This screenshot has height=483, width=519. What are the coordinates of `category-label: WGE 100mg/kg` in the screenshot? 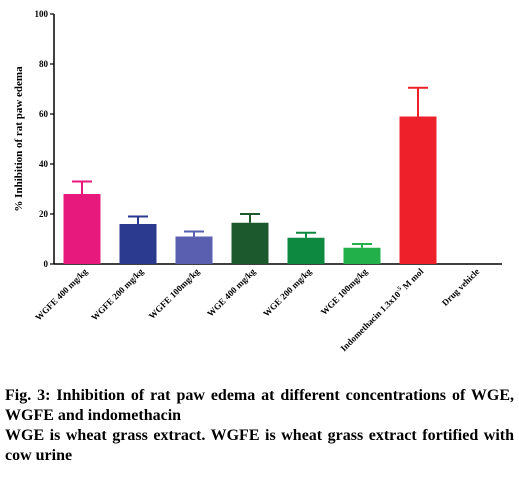 It's located at (344, 291).